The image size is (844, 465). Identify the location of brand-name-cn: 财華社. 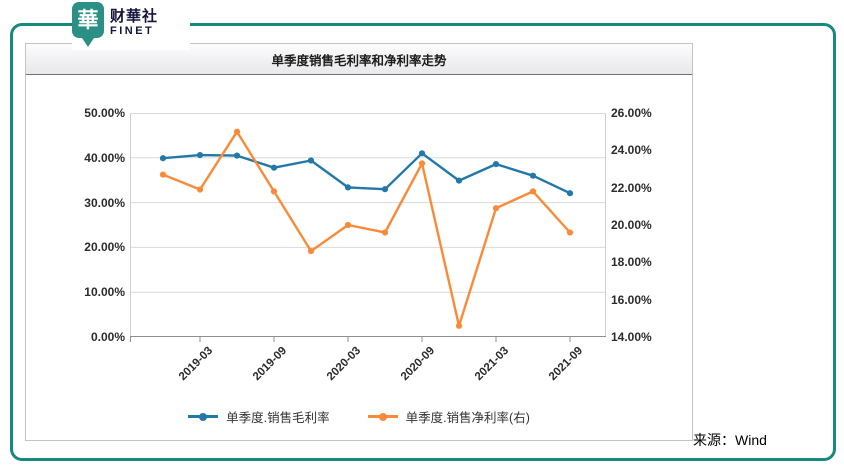
(134, 16).